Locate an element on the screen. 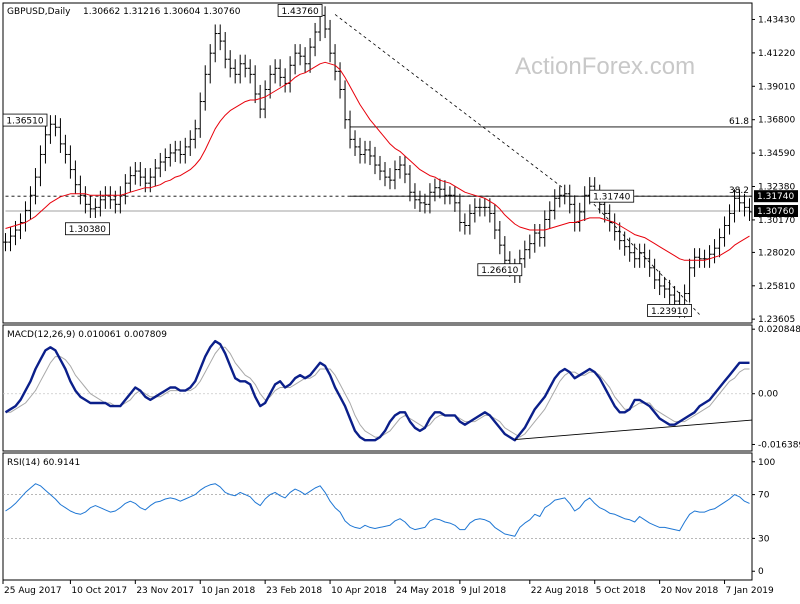 This screenshot has width=800, height=604. x-axis-label-1: 10 Oct 2017 is located at coordinates (99, 591).